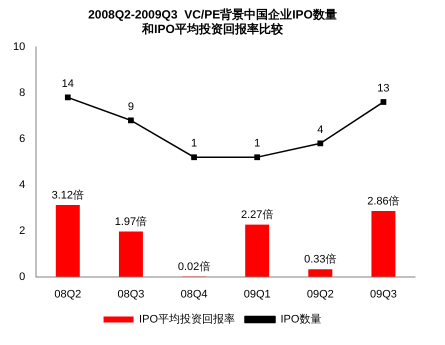 This screenshot has width=445, height=345. Describe the element at coordinates (130, 294) in the screenshot. I see `x-tick-label: 08Q3` at that location.